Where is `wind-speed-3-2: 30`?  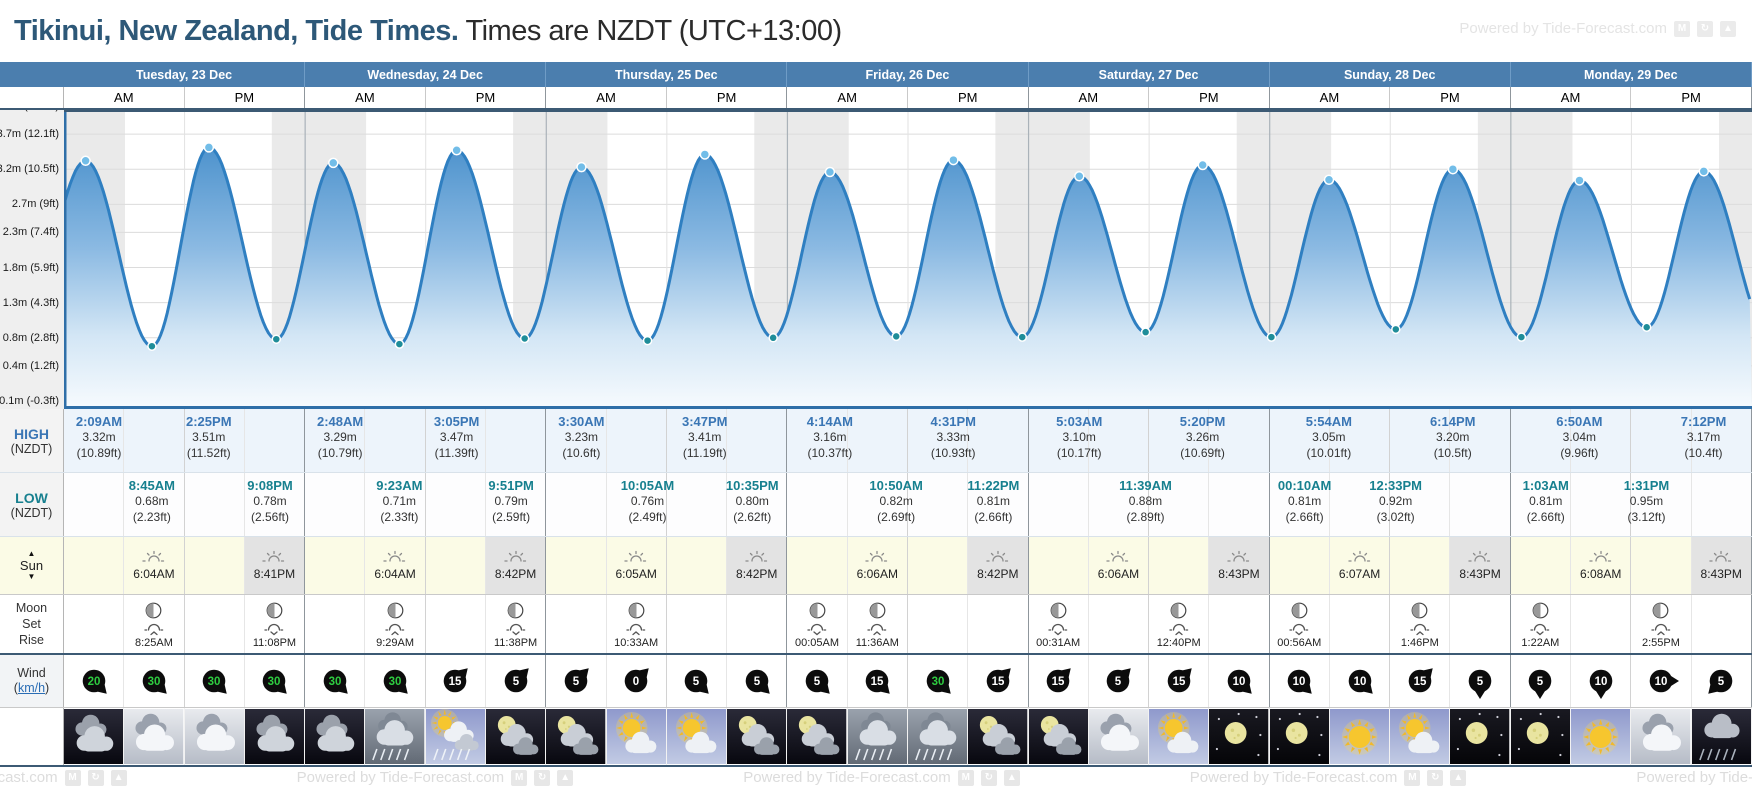 wind-speed-3-2: 30 is located at coordinates (938, 681).